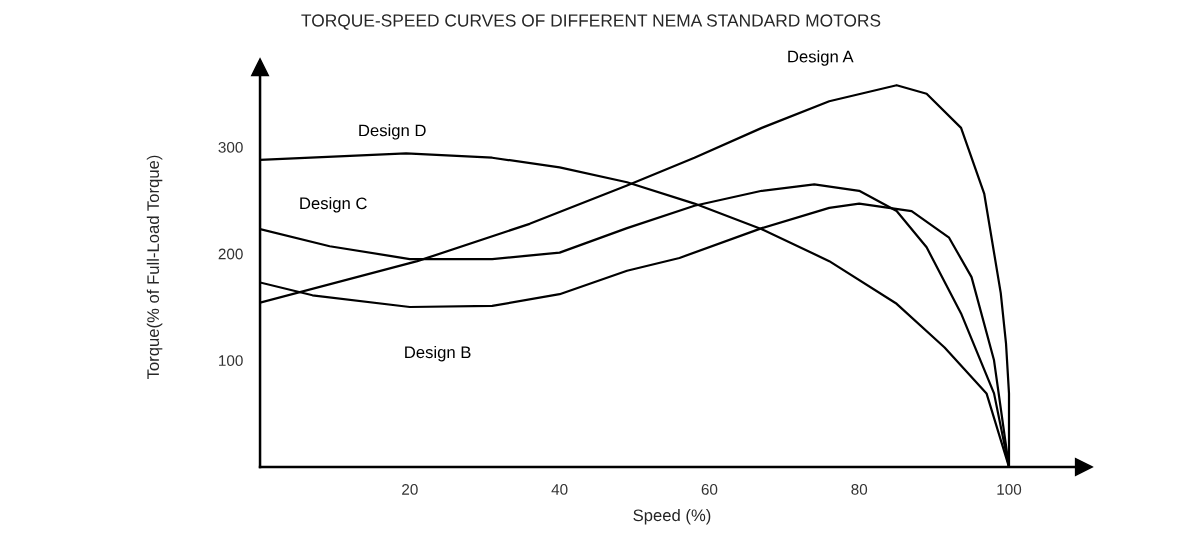  Describe the element at coordinates (333, 204) in the screenshot. I see `series-label: Design C` at that location.